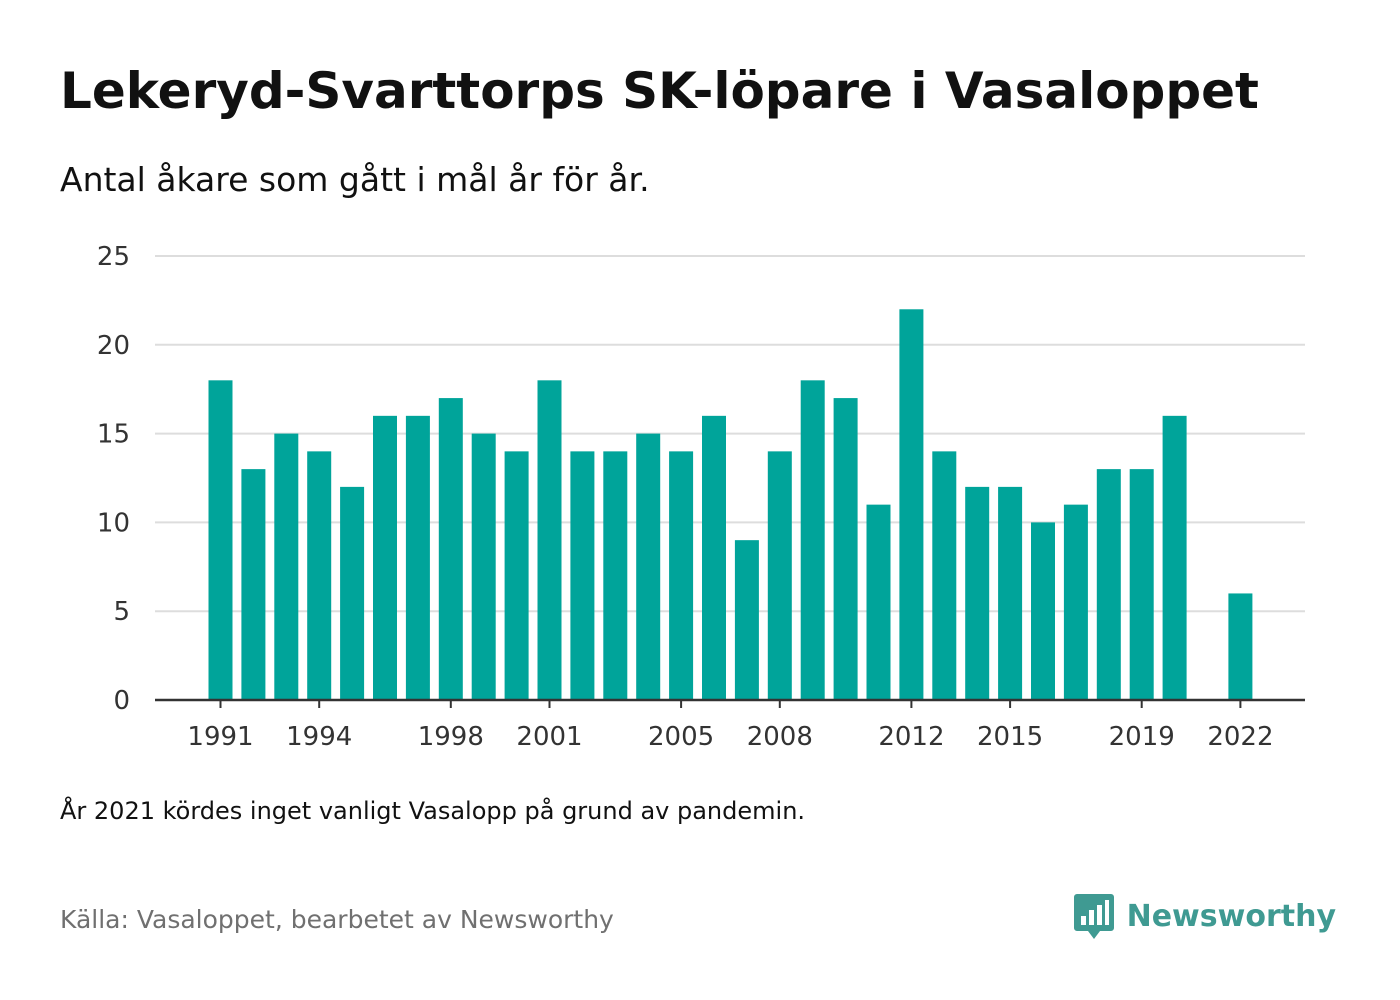  I want to click on x-tick-label: 2012, so click(911, 737).